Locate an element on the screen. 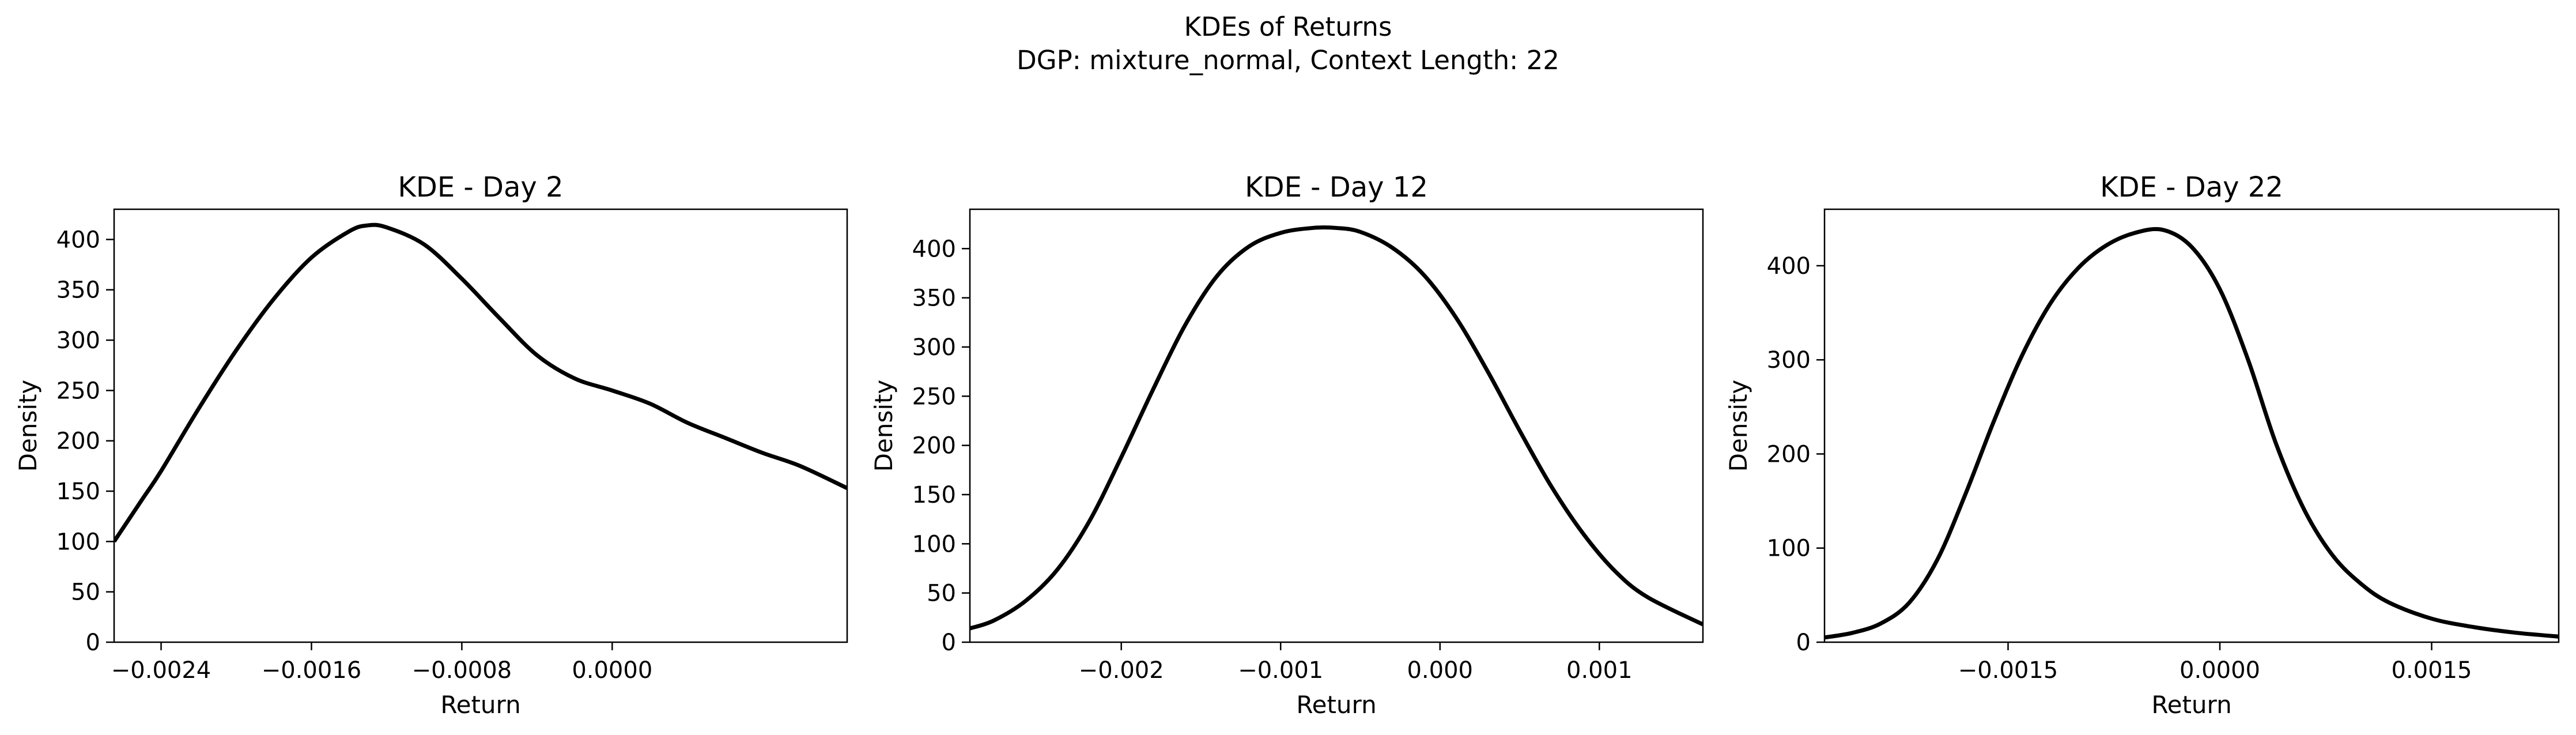 Image resolution: width=2576 pixels, height=735 pixels. x-tick-label: 0.001 is located at coordinates (1599, 670).